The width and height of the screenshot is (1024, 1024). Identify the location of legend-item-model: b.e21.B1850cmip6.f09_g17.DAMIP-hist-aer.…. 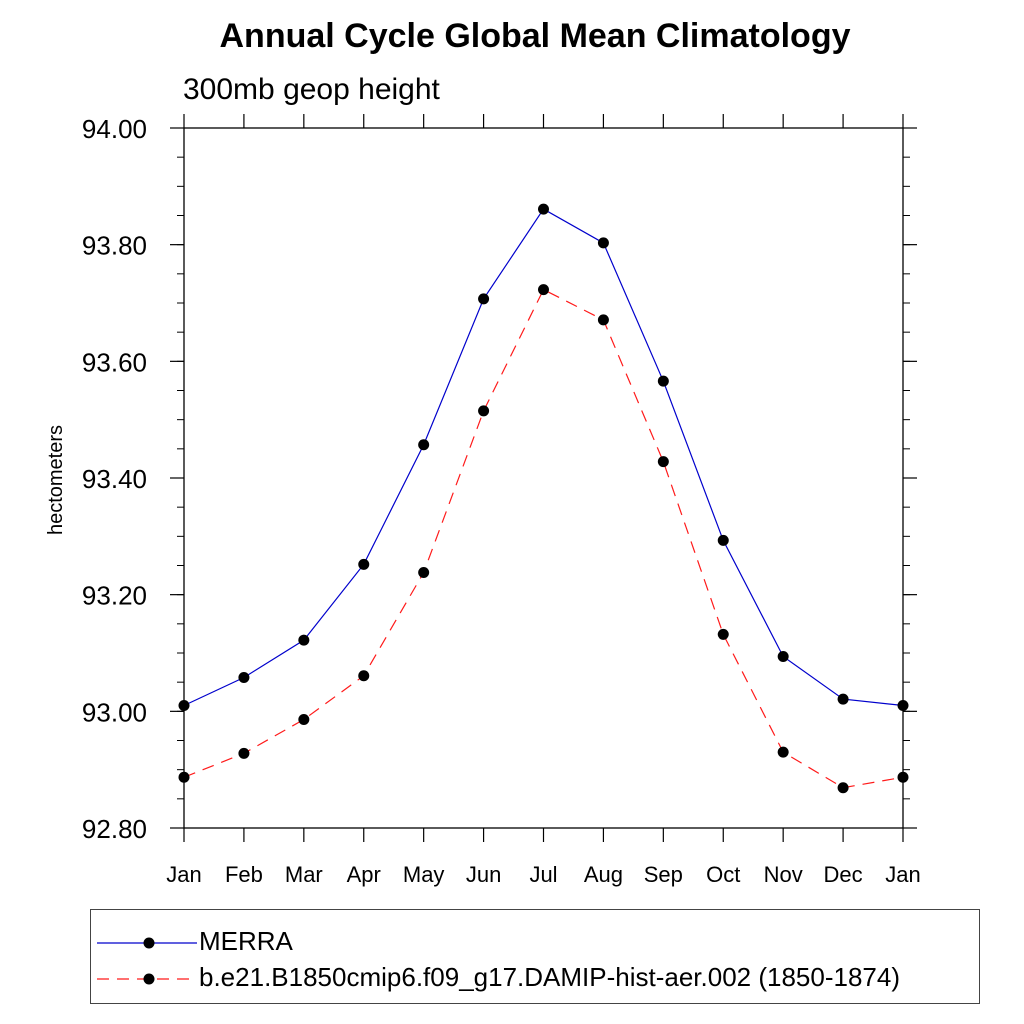
(535, 982).